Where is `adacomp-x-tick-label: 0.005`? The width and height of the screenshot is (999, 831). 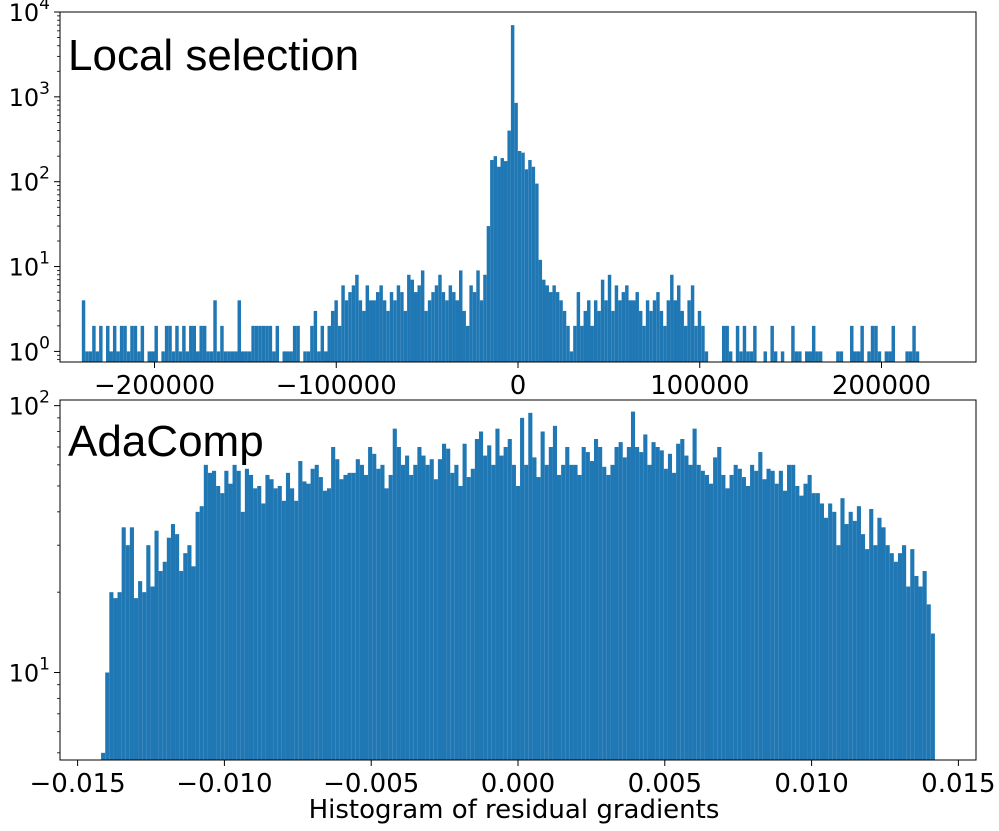
adacomp-x-tick-label: 0.005 is located at coordinates (665, 784).